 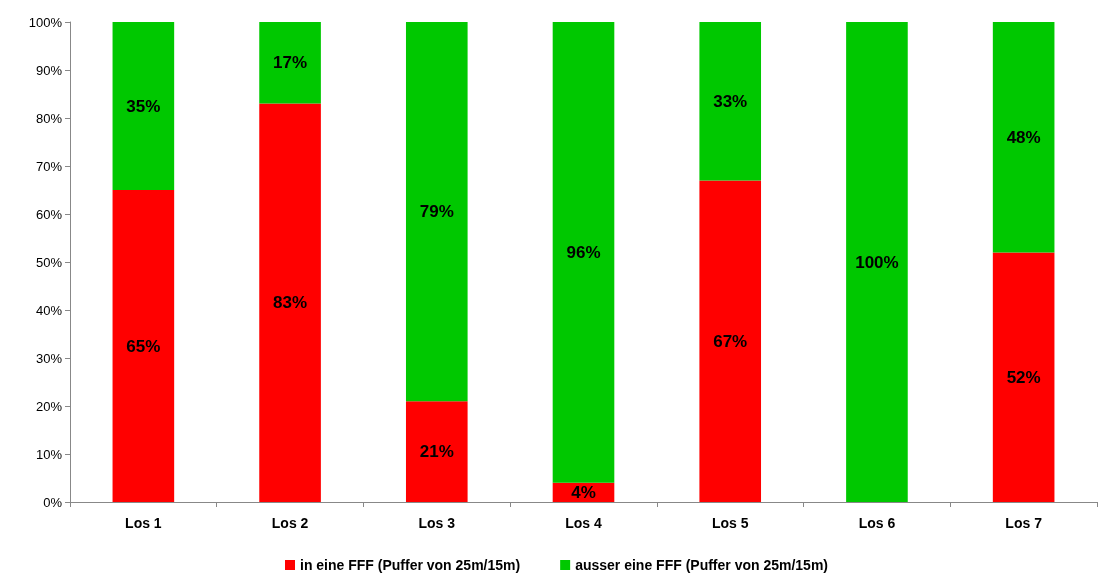 I want to click on x-tick-label: Los 5, so click(x=730, y=523).